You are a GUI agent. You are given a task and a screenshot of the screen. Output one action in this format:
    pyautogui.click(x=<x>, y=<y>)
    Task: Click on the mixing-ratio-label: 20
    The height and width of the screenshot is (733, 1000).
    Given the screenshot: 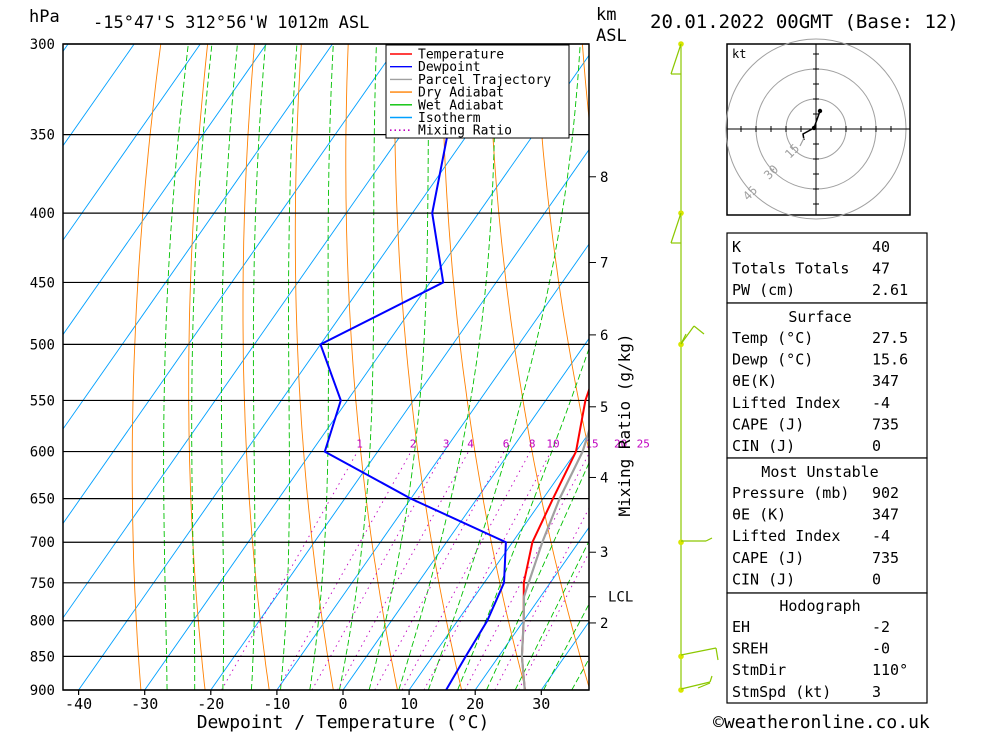 What is the action you would take?
    pyautogui.click(x=620, y=444)
    